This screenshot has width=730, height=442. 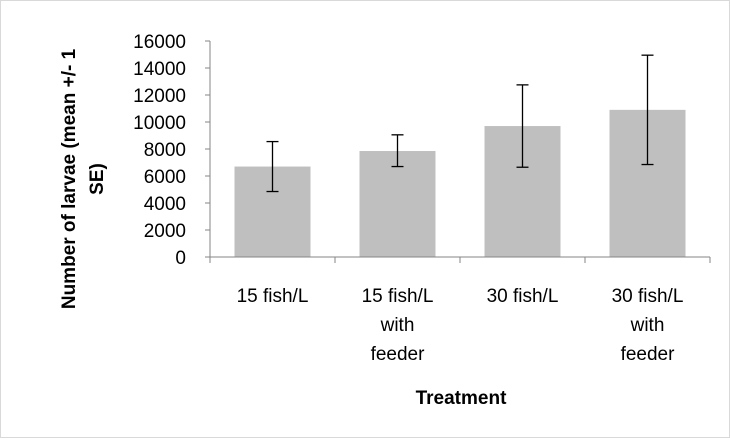 I want to click on y-tick-label: 12000, so click(x=159, y=96).